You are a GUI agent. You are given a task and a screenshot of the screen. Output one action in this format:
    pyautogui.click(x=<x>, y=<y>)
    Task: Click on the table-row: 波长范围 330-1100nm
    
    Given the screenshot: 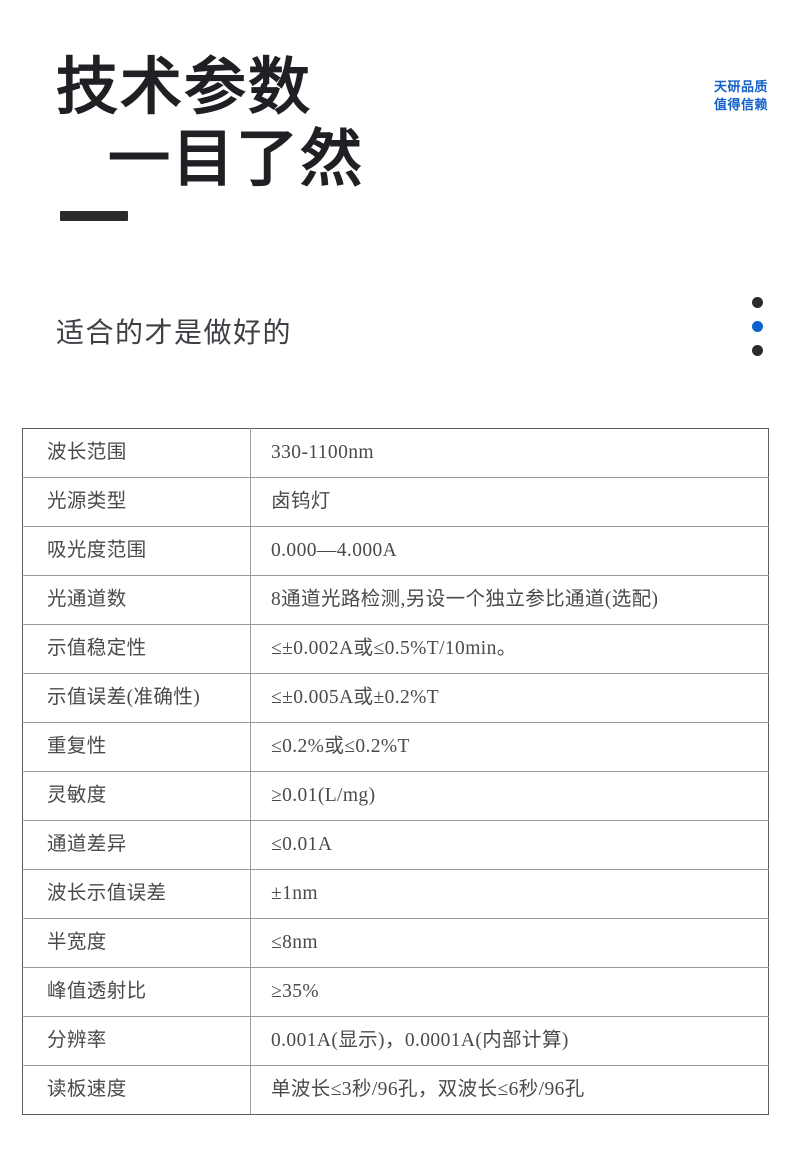 What is the action you would take?
    pyautogui.click(x=395, y=453)
    